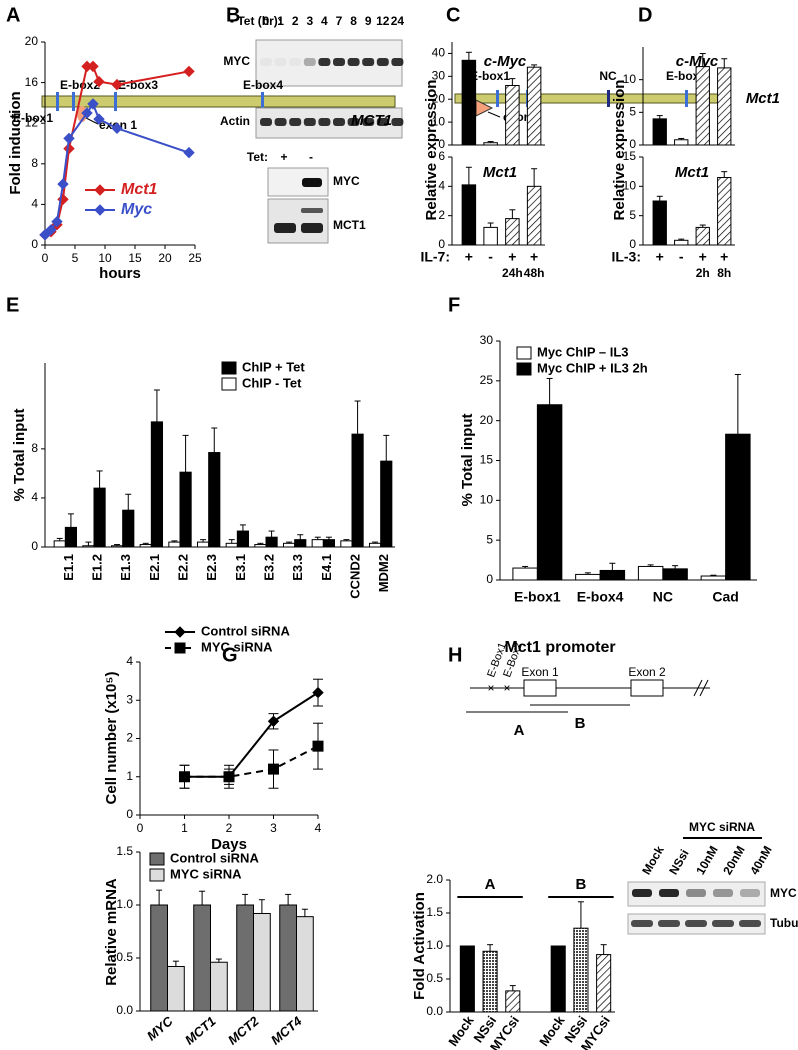 The width and height of the screenshot is (798, 1050). What do you see at coordinates (324, 21) in the screenshot?
I see `lane-label: 4` at bounding box center [324, 21].